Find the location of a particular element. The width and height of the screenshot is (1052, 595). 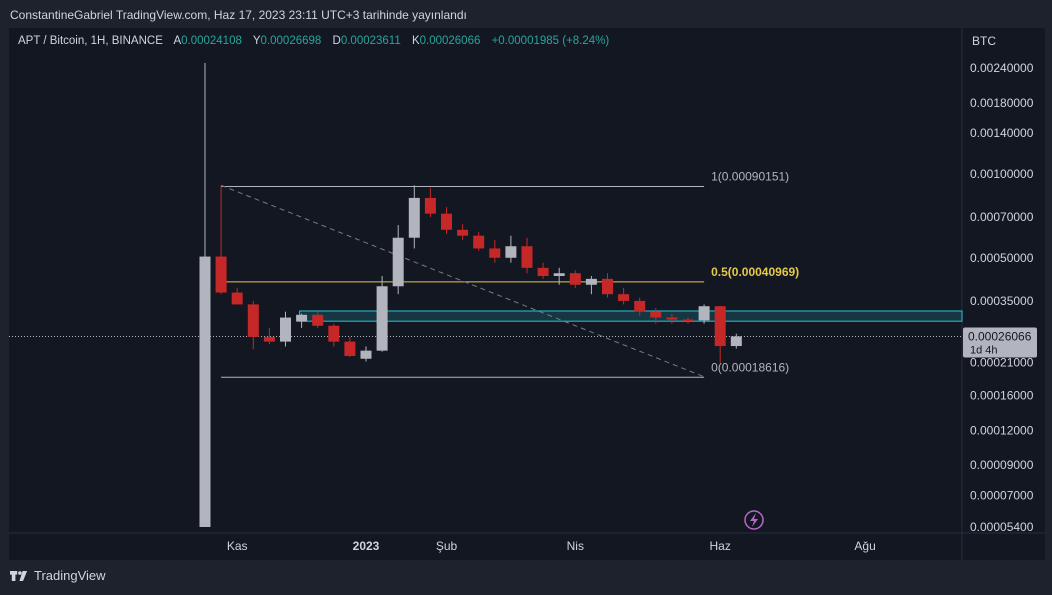

lightning-icon is located at coordinates (754, 520).